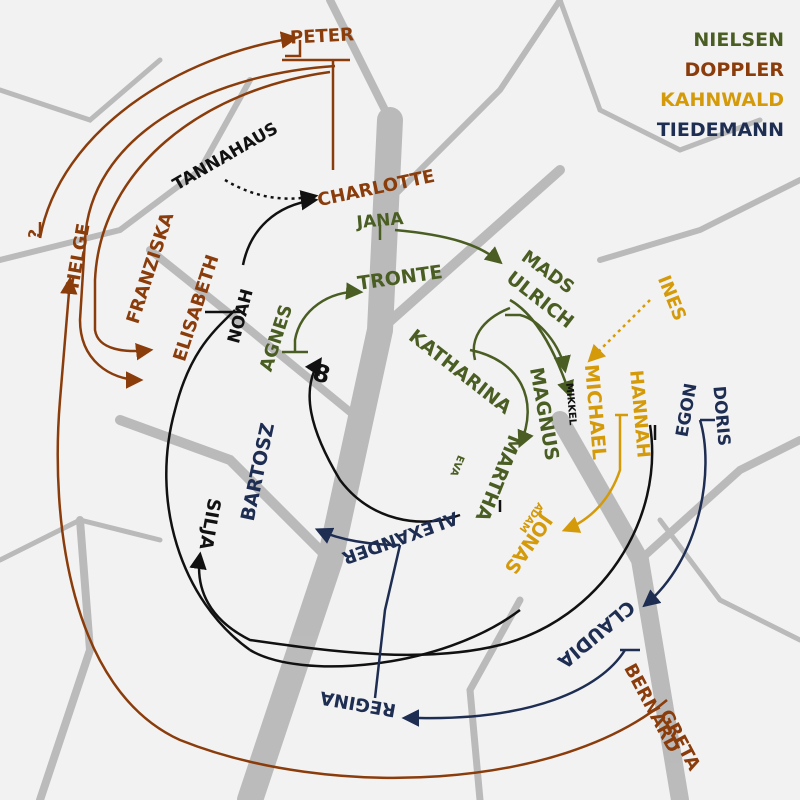 The height and width of the screenshot is (800, 800). Describe the element at coordinates (639, 414) in the screenshot. I see `label-hannah: HANNAH` at that location.